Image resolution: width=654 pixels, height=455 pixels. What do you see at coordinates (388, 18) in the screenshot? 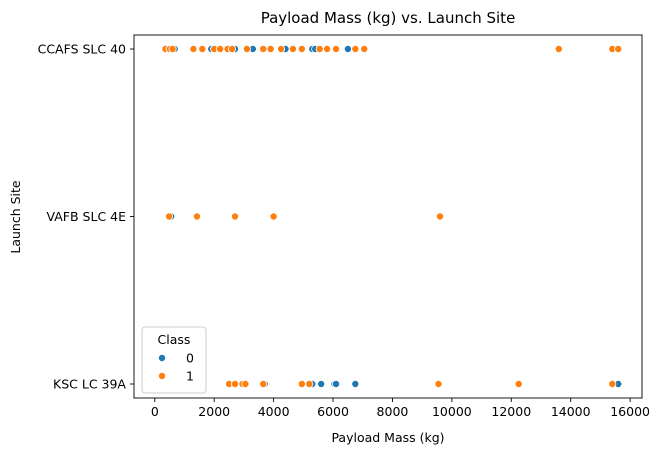
I see `chart-title: Payload Mass (kg) vs. Launch Site` at bounding box center [388, 18].